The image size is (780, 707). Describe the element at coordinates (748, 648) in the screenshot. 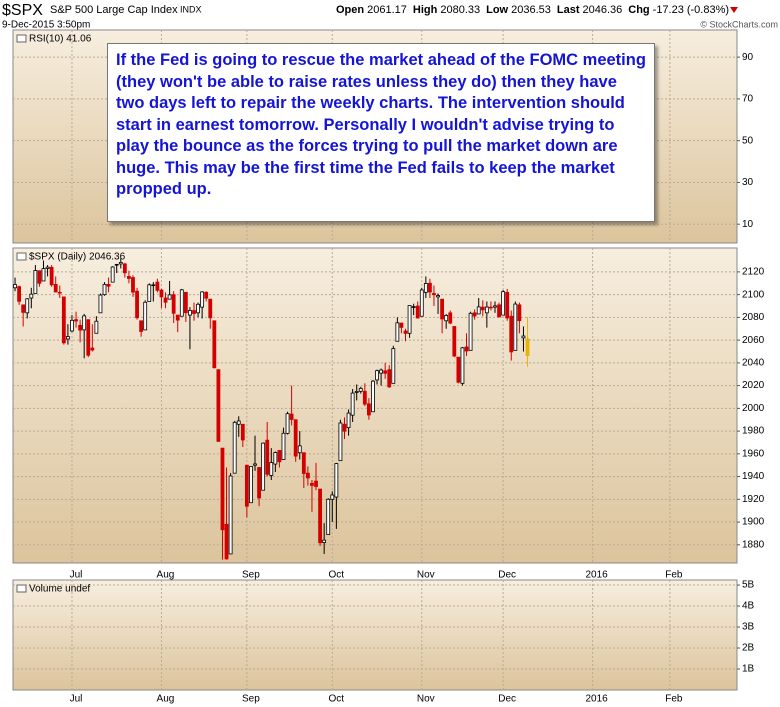

I see `y-tick-label: 2B` at that location.